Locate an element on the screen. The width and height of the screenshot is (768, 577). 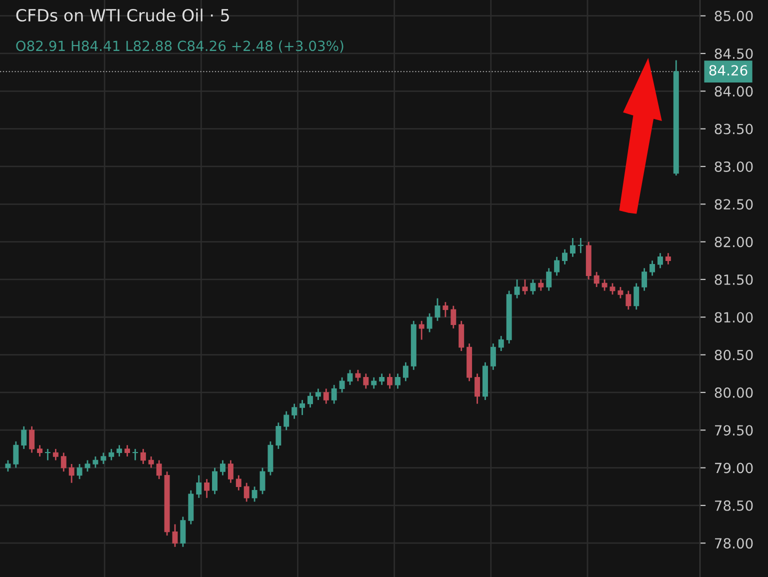
y-tick-label: 80.50 is located at coordinates (733, 355).